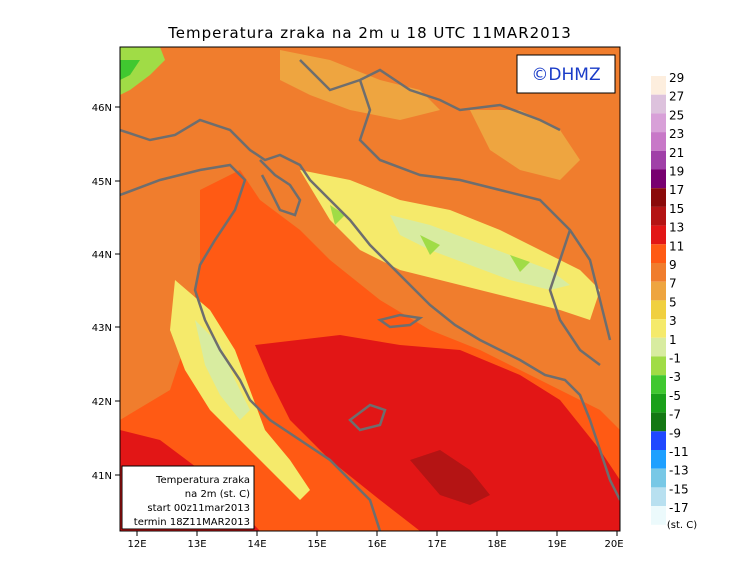 This screenshot has width=740, height=582. Describe the element at coordinates (256, 544) in the screenshot. I see `lon-label-14: 14E` at that location.